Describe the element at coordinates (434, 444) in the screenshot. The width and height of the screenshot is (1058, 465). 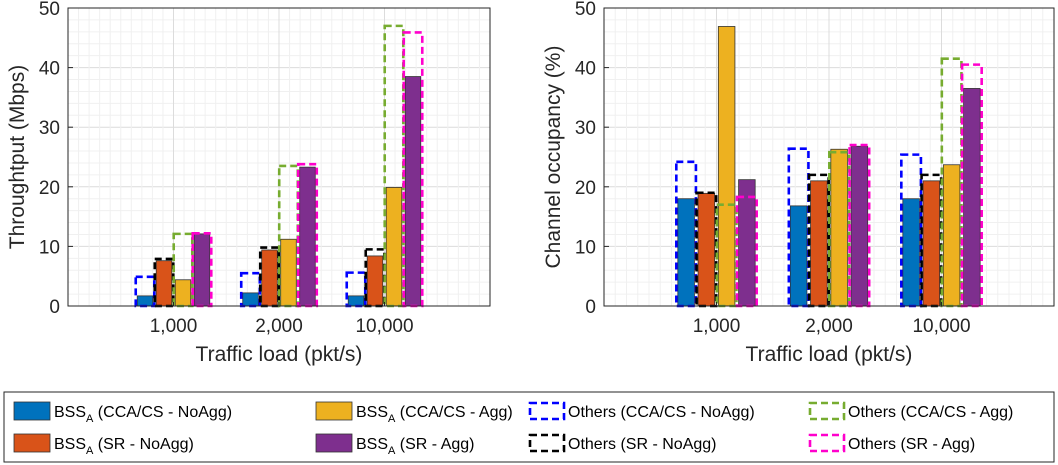
I see `legend-series-name: (SR - Agg)` at that location.